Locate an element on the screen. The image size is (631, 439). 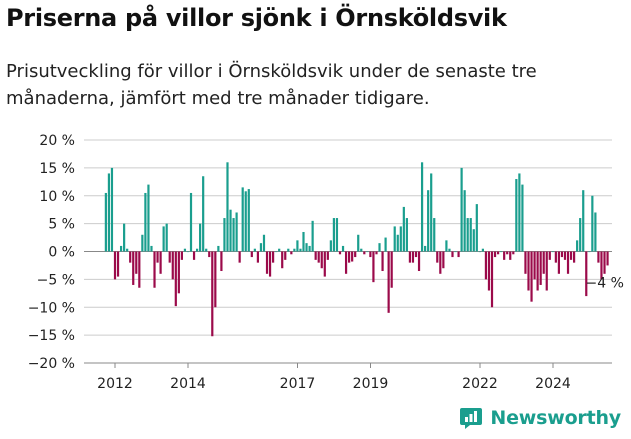
x-tick-label: 2024 is located at coordinates (553, 384).